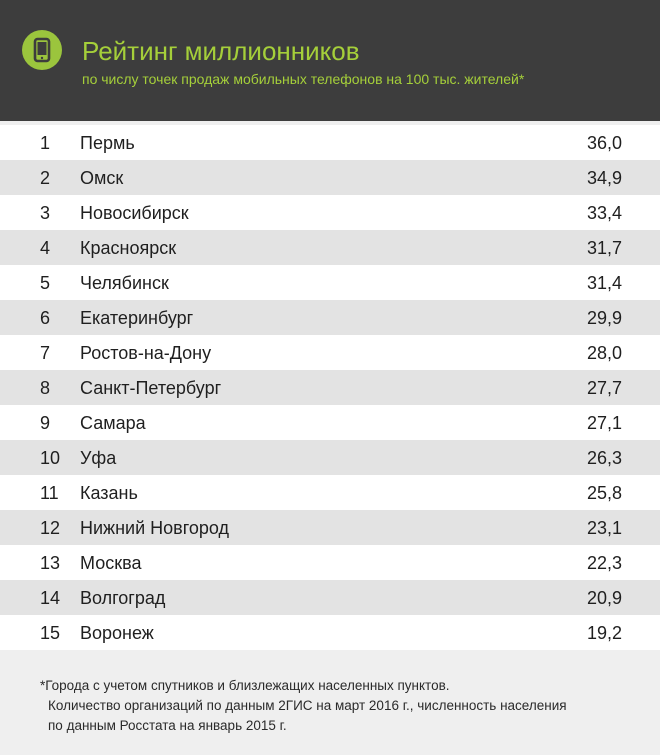 This screenshot has width=660, height=755. I want to click on rank-cell: 2, so click(45, 178).